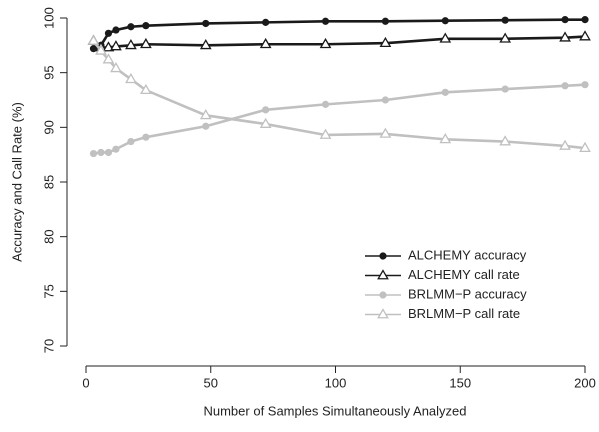  Describe the element at coordinates (339, 42) in the screenshot. I see `series-line` at that location.